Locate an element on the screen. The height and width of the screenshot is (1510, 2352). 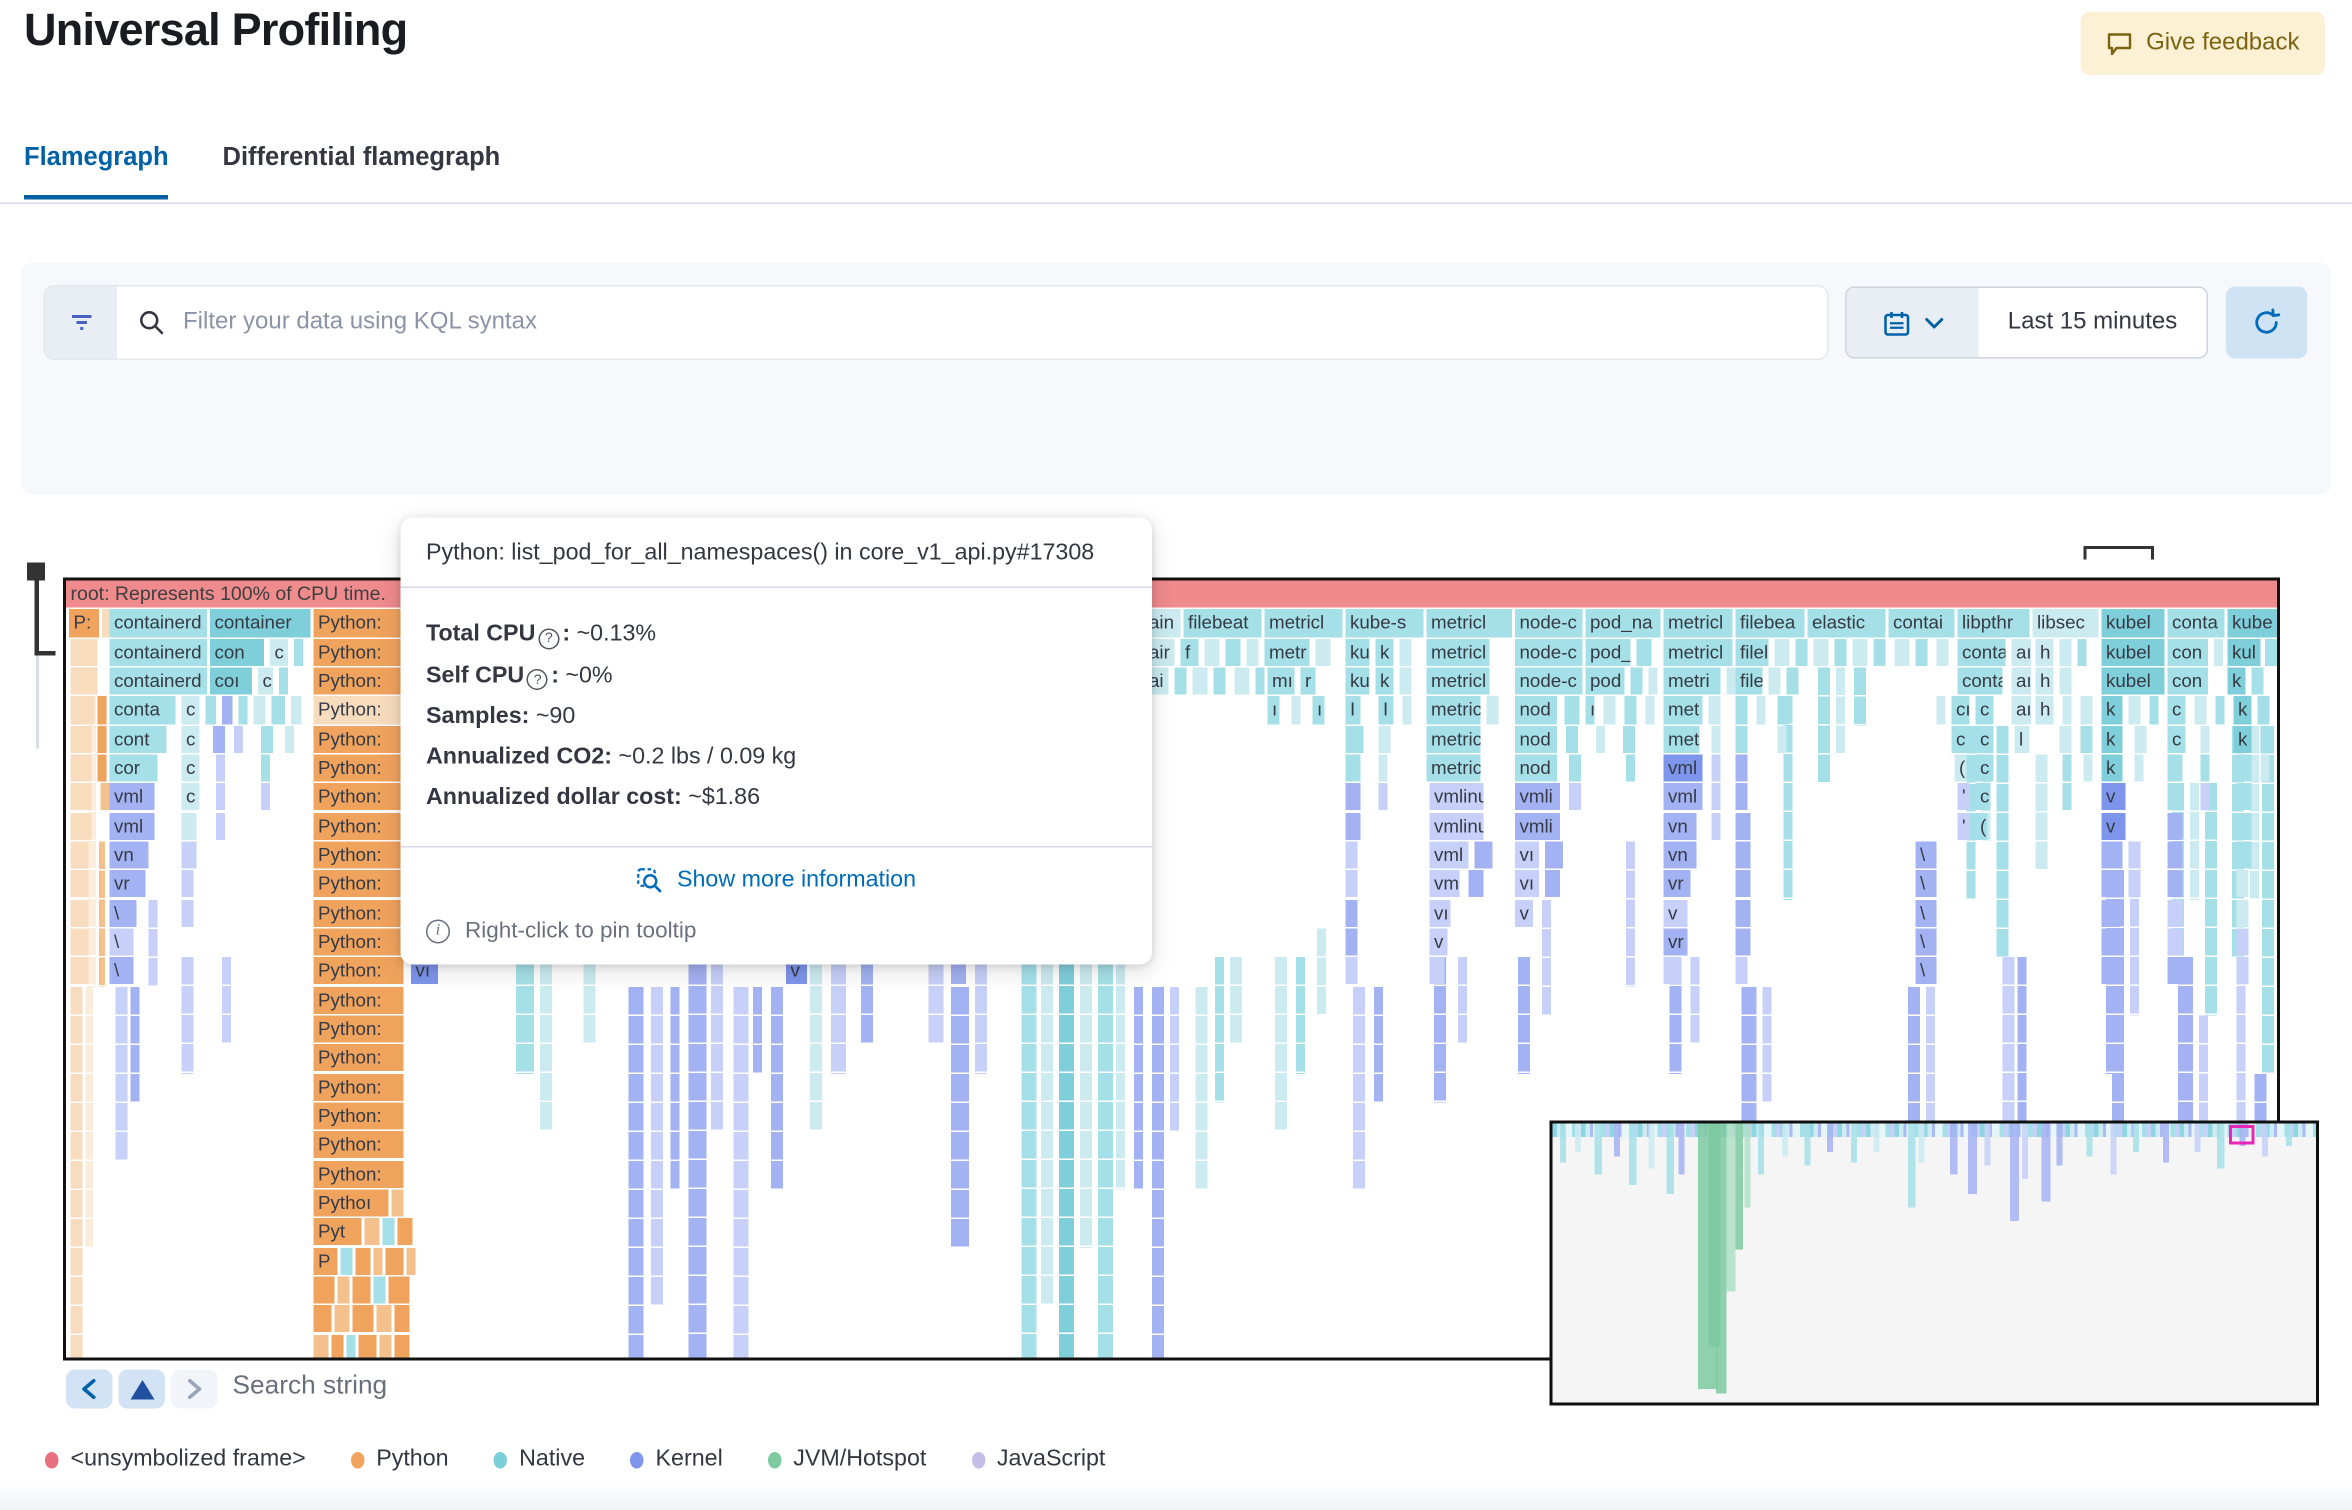
flame-cell: vr is located at coordinates (1677, 884).